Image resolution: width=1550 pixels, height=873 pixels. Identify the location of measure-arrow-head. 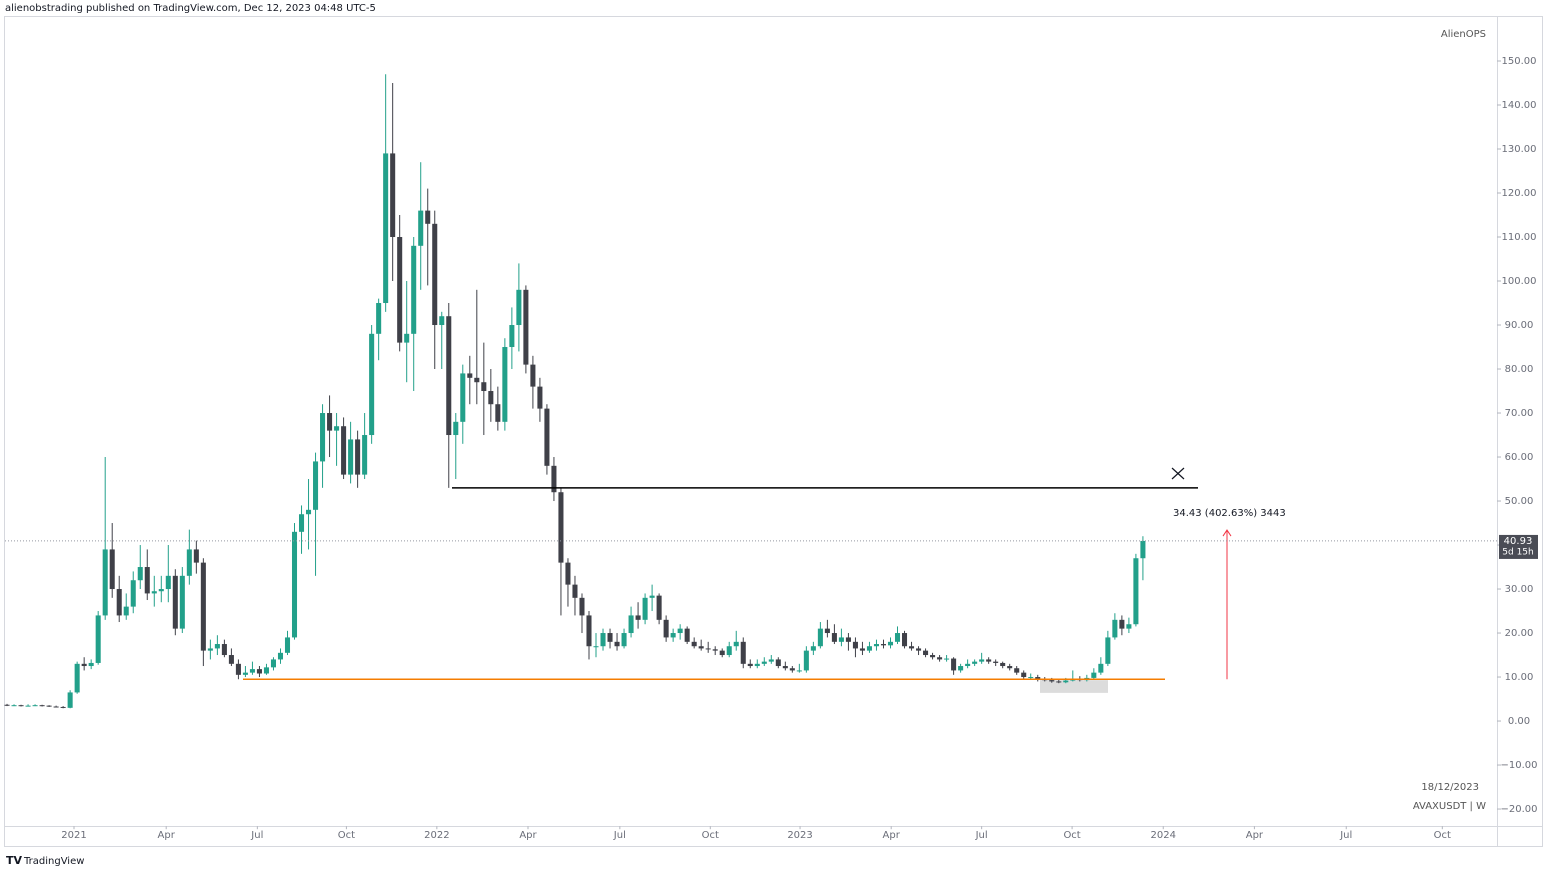
(1227, 533).